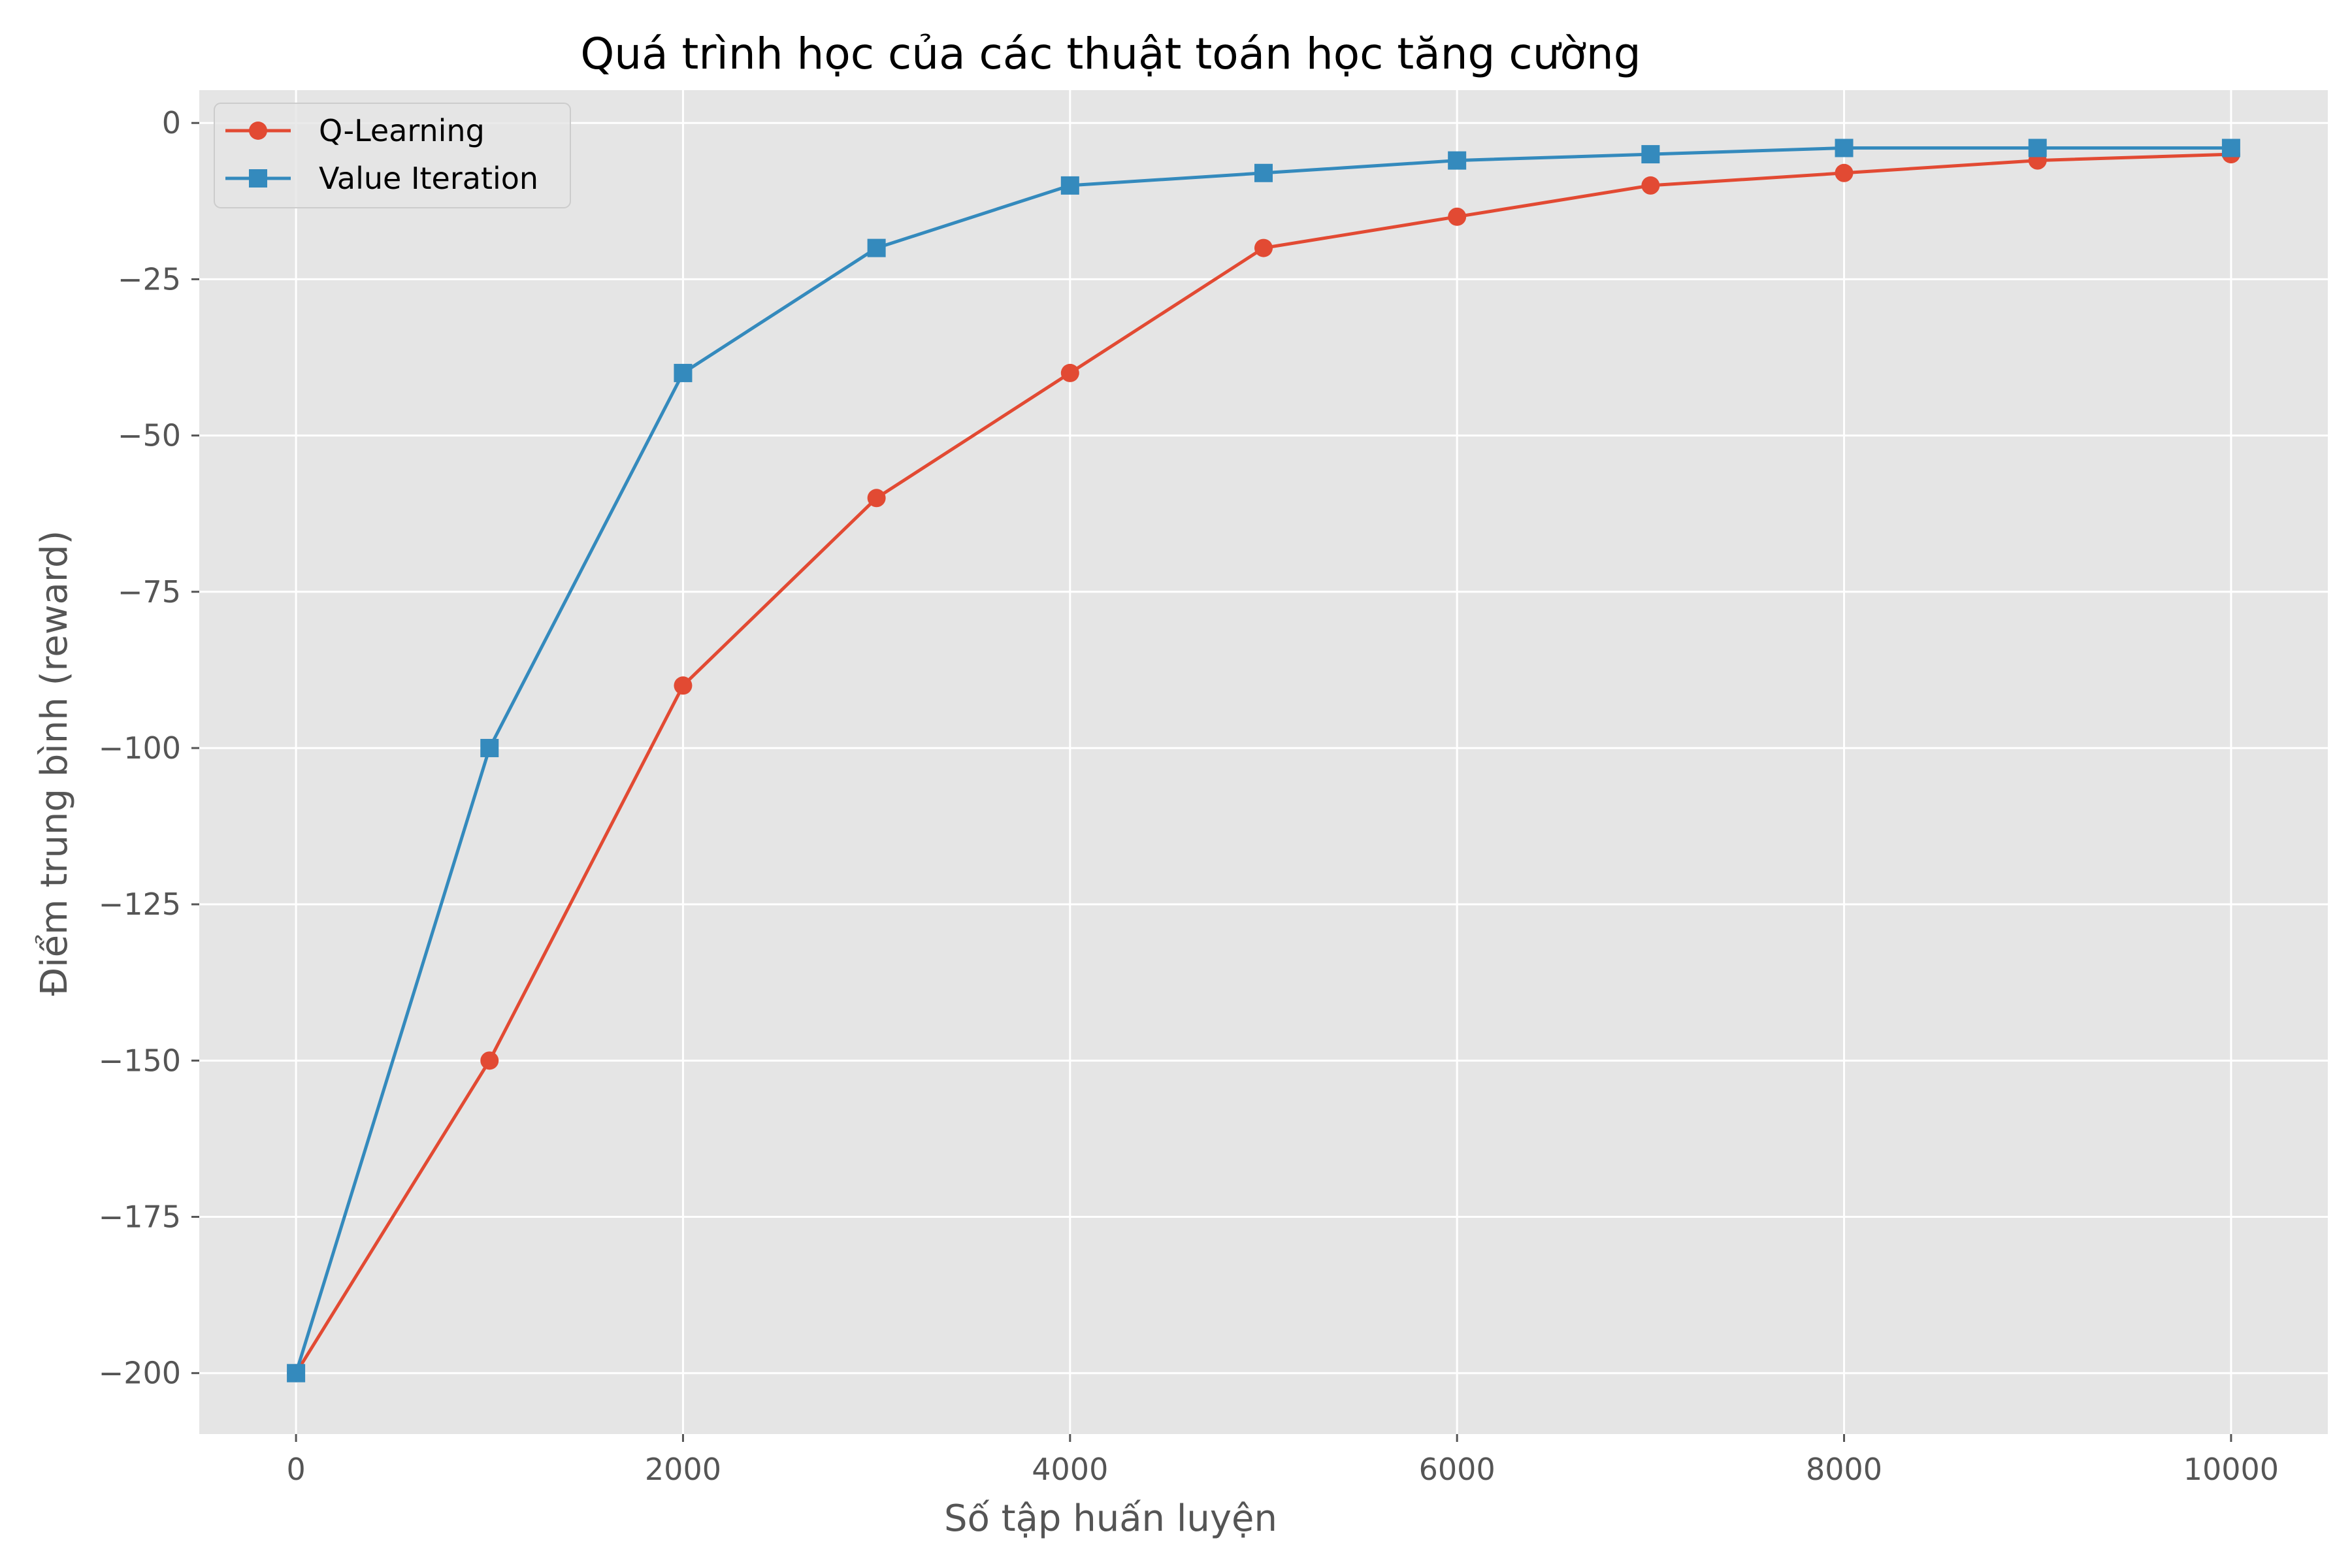 This screenshot has height=1568, width=2352. What do you see at coordinates (1457, 1469) in the screenshot?
I see `x-tick-label: 6000` at bounding box center [1457, 1469].